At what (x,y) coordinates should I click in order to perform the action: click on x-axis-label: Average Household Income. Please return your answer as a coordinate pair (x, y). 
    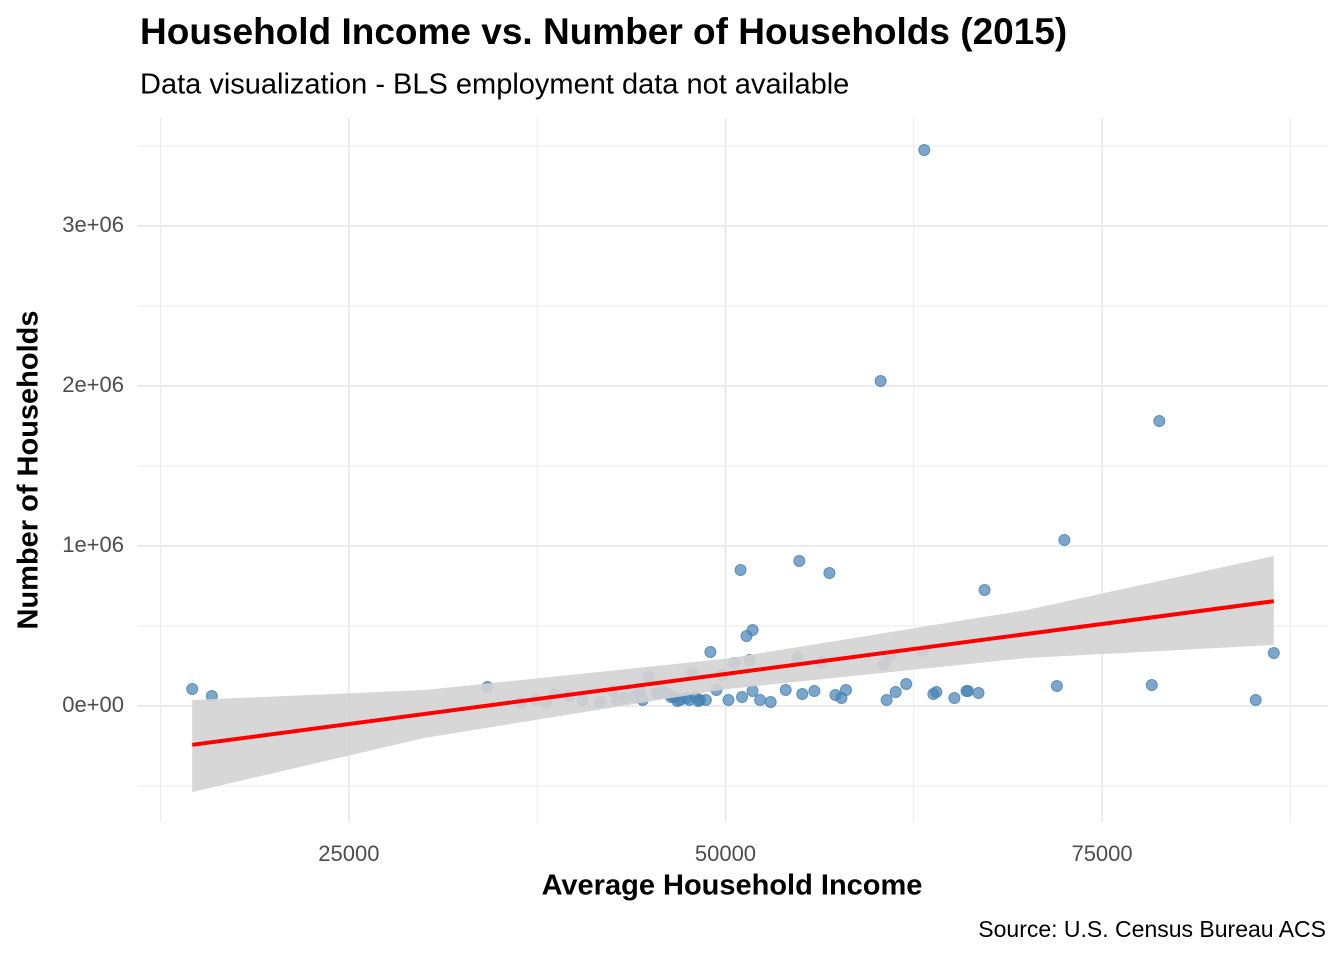
    Looking at the image, I should click on (732, 886).